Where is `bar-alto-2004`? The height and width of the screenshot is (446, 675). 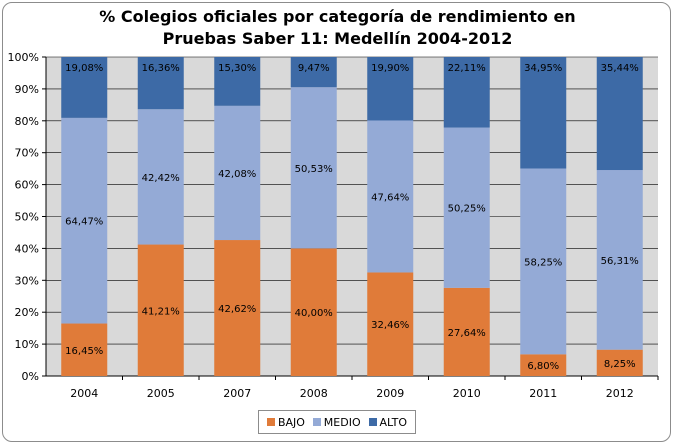 bar-alto-2004 is located at coordinates (84, 87).